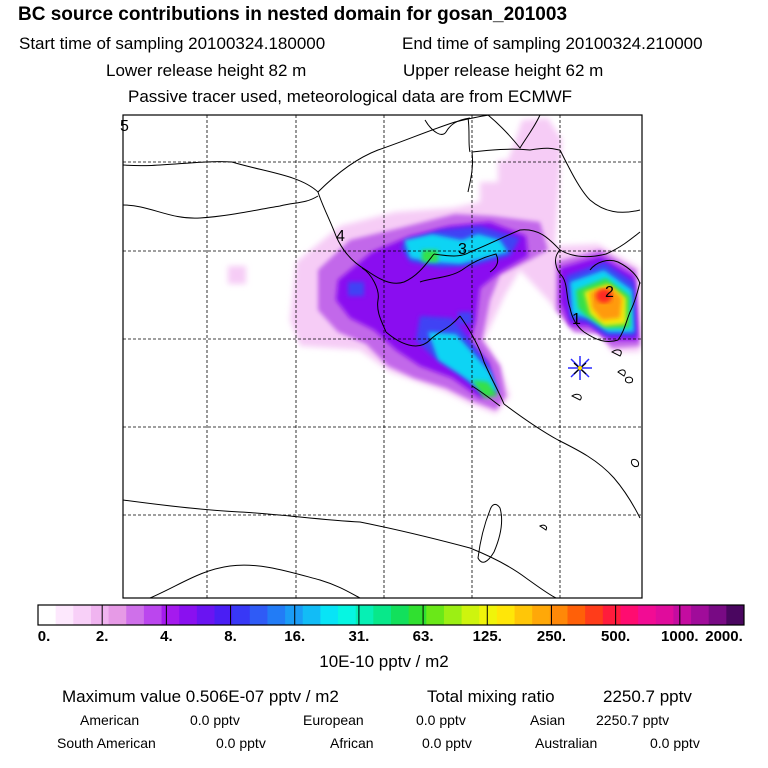  What do you see at coordinates (680, 636) in the screenshot?
I see `colorbar-label: 1000.` at bounding box center [680, 636].